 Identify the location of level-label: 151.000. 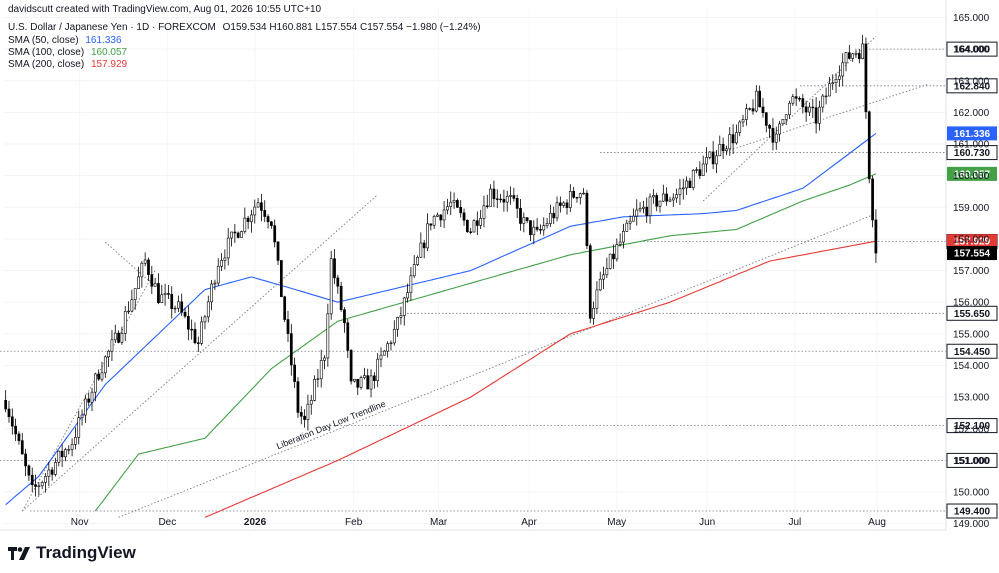
(972, 461).